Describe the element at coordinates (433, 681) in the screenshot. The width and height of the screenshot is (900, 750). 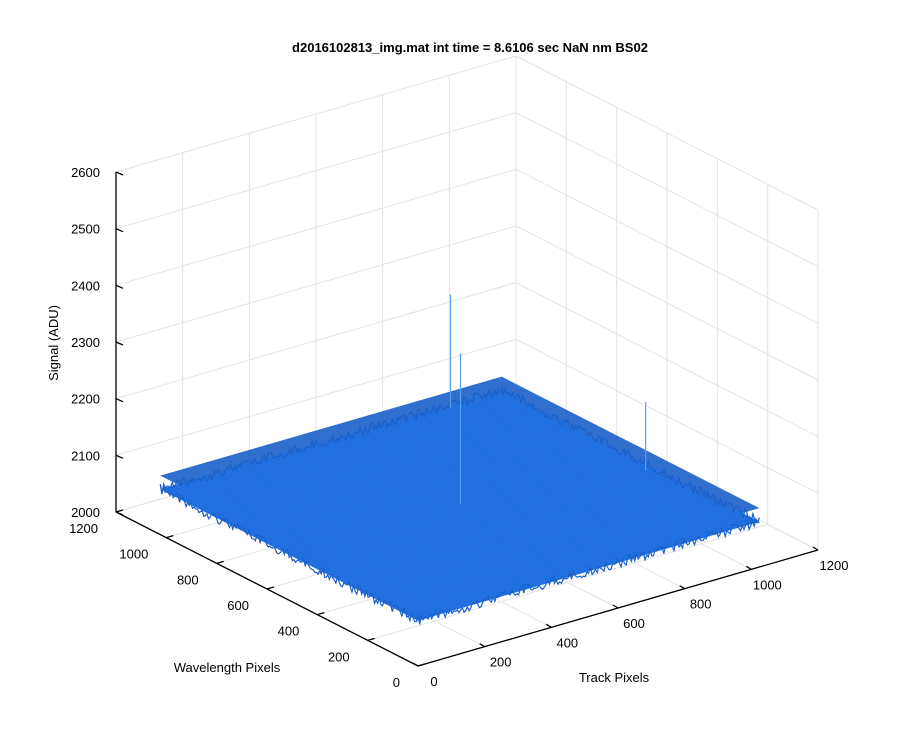
I see `x-tick-label: 0` at that location.